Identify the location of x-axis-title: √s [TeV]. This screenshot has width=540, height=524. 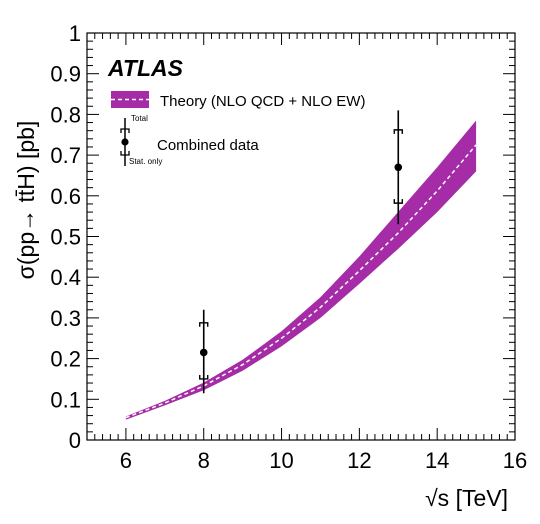
(466, 498).